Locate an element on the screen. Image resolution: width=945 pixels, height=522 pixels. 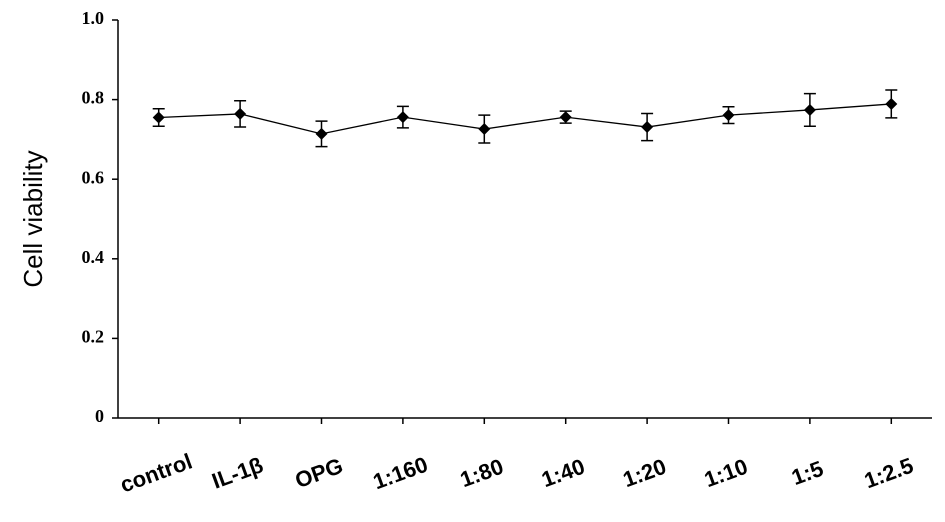
x-tick-label: 1:10 is located at coordinates (726, 473).